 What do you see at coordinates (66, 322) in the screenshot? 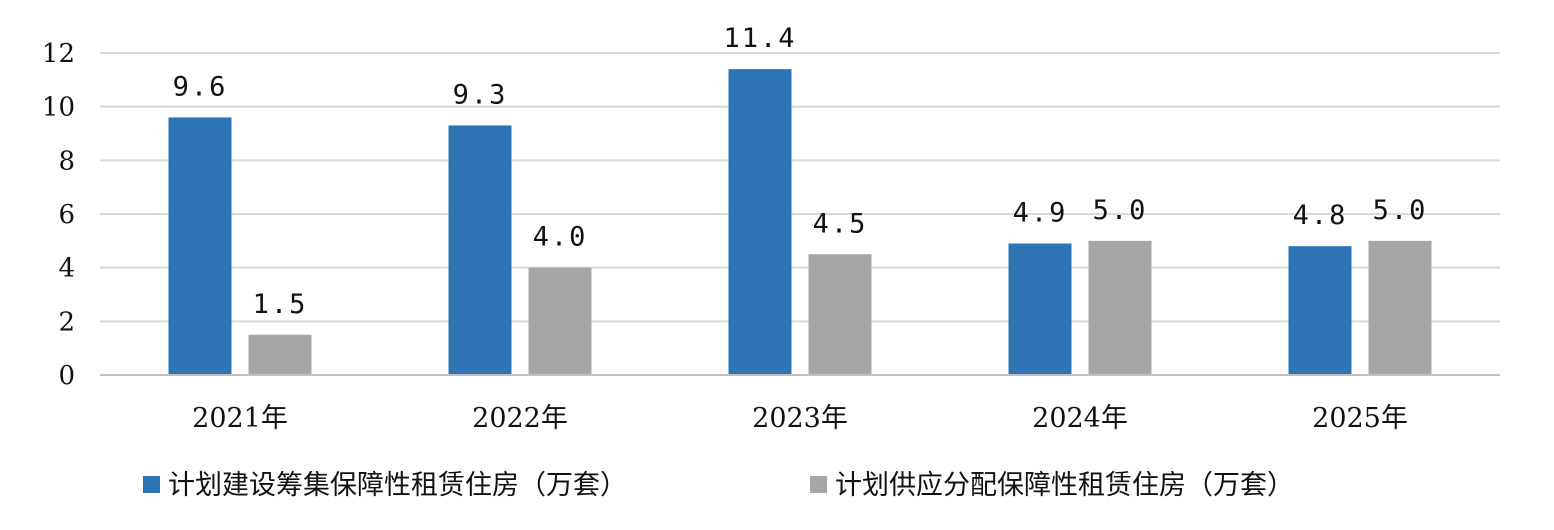
I see `y-tick-label: 2` at bounding box center [66, 322].